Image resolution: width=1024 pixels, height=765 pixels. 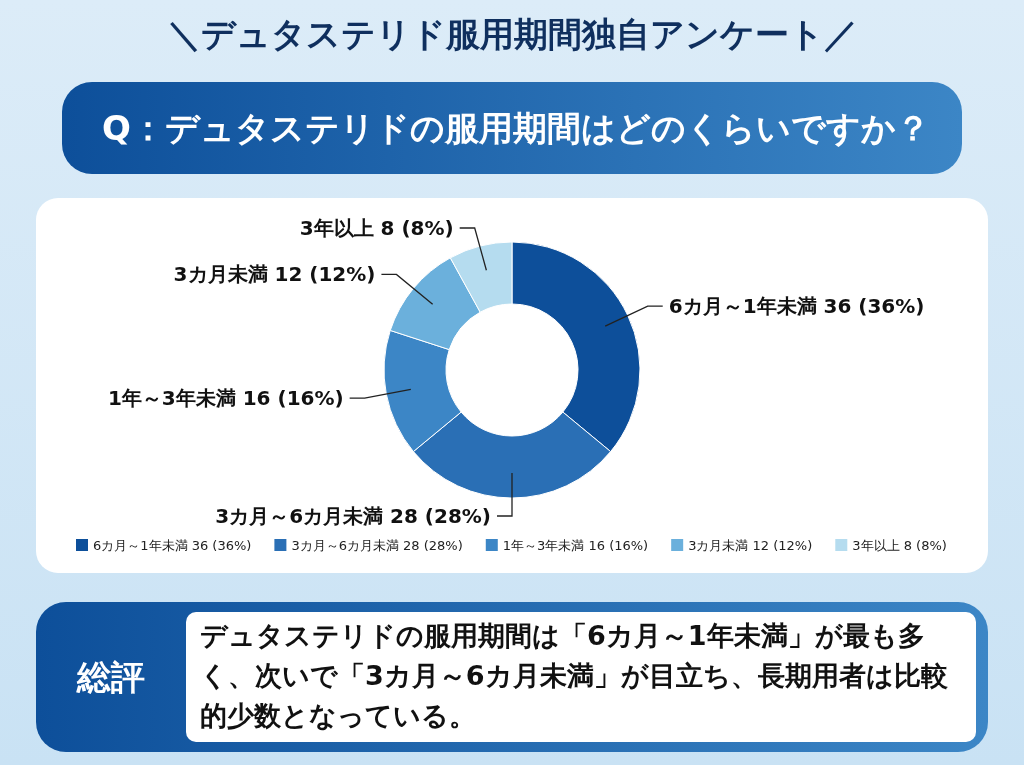 What do you see at coordinates (512, 128) in the screenshot?
I see `chart-subtitle: Q：デュタステリドの服用期間はどのくらいですか？` at bounding box center [512, 128].